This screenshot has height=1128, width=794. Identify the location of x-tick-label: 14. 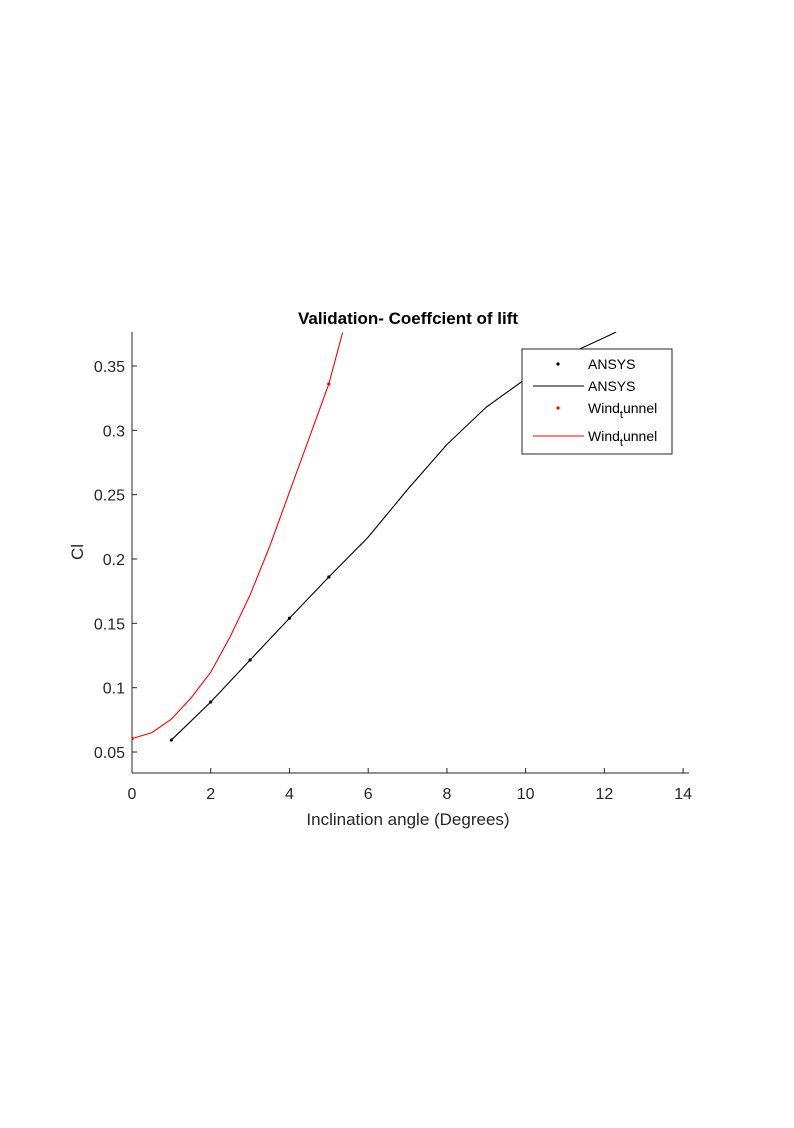
(683, 794).